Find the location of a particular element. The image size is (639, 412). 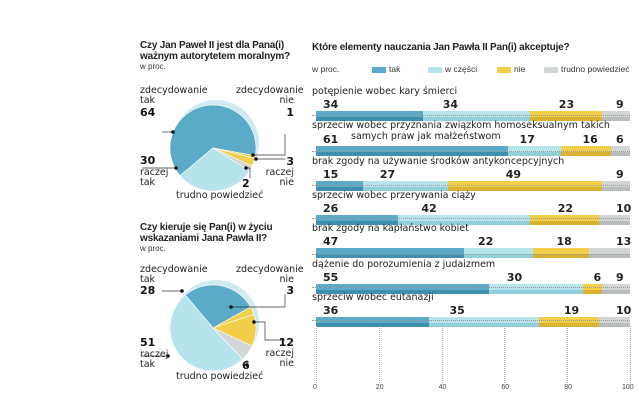

pie1-label-tp: trudno powiedzieć is located at coordinates (220, 195).